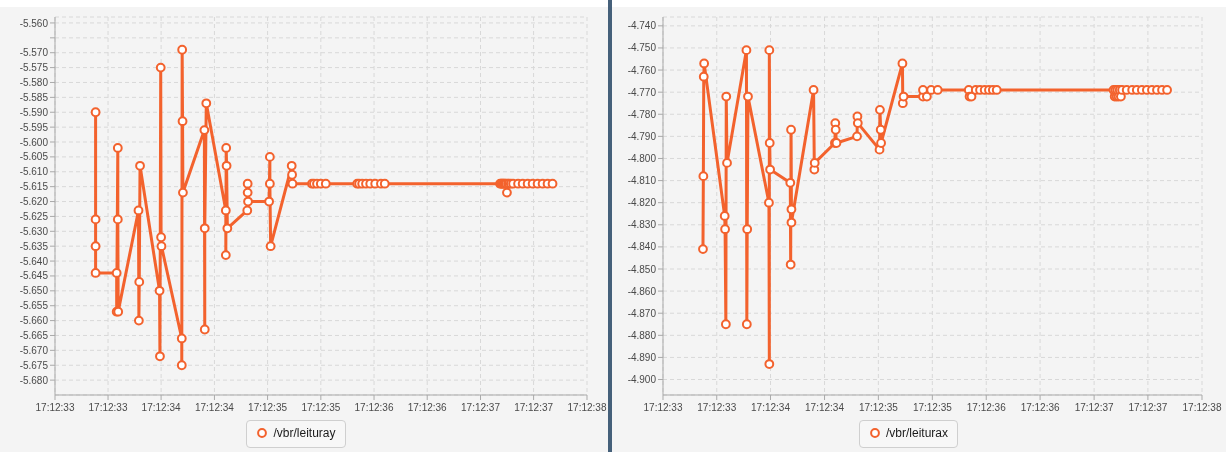 The image size is (1226, 452). What do you see at coordinates (642, 269) in the screenshot?
I see `y-tick-label: -4.850` at bounding box center [642, 269].